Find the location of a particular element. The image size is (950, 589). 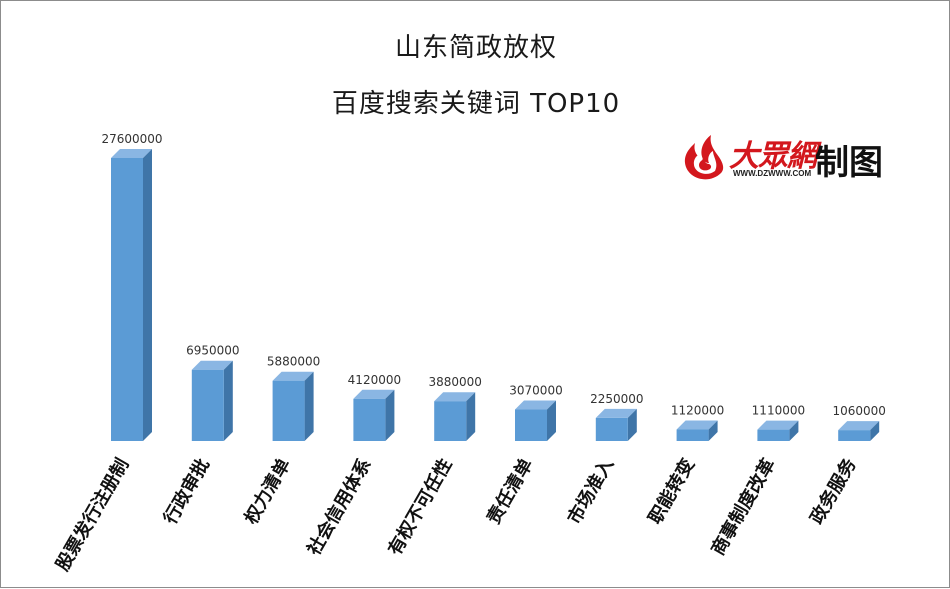

logo-suffix: 制图 is located at coordinates (849, 163).